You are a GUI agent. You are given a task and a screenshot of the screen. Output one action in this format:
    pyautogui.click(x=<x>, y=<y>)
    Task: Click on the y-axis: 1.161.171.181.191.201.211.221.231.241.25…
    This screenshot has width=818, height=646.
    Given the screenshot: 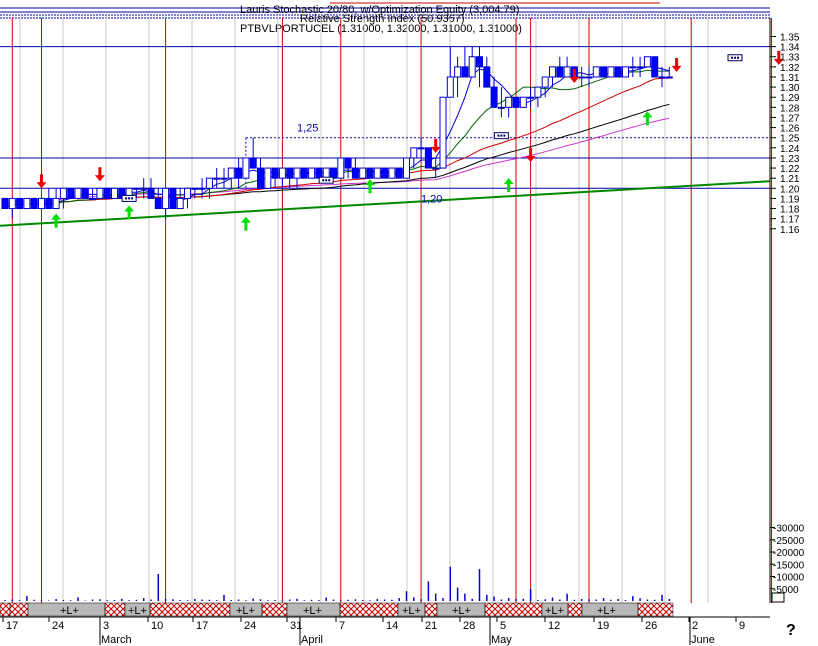 What is the action you would take?
    pyautogui.click(x=784, y=310)
    